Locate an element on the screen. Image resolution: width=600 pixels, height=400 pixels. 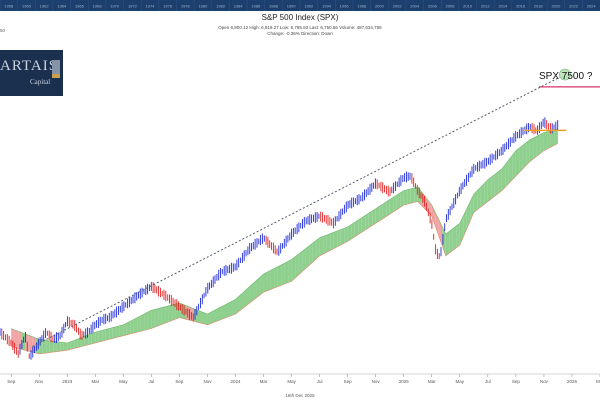
timeline-year-label: 2020 is located at coordinates (556, 6).